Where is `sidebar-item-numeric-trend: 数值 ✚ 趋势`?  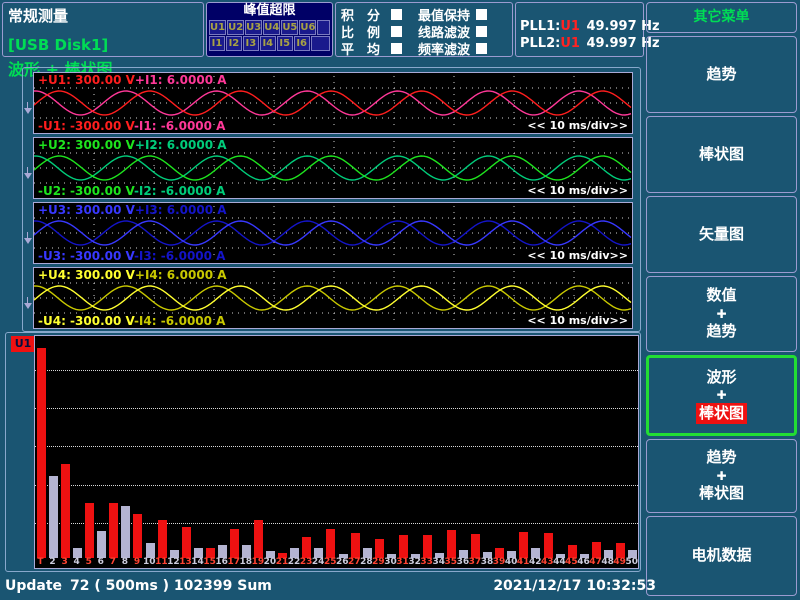 sidebar-item-numeric-trend: 数值 ✚ 趋势 is located at coordinates (721, 314).